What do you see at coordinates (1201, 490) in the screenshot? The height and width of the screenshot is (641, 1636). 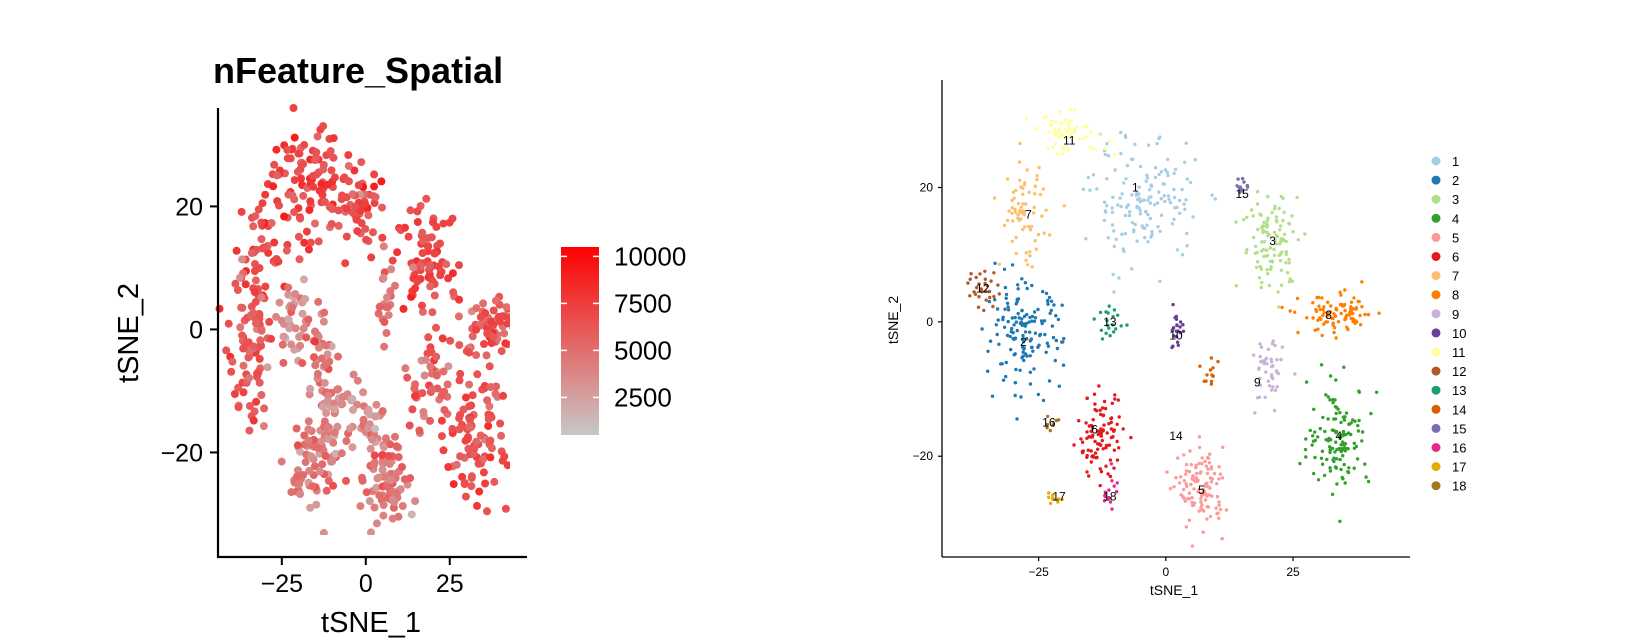 I see `cluster-label: 5` at bounding box center [1201, 490].